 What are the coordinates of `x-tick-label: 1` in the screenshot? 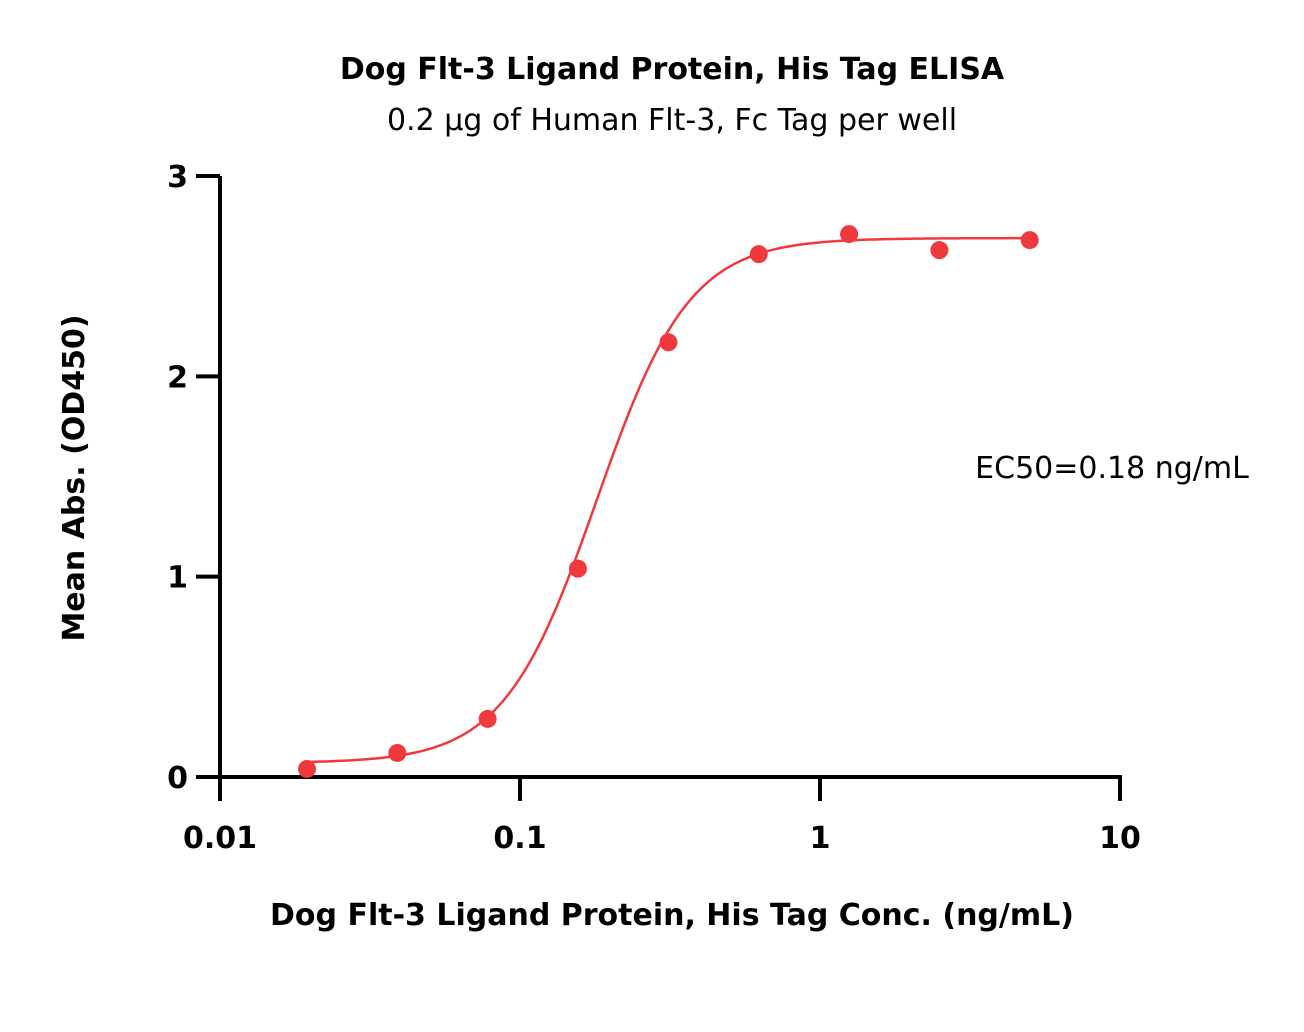 It's located at (820, 838).